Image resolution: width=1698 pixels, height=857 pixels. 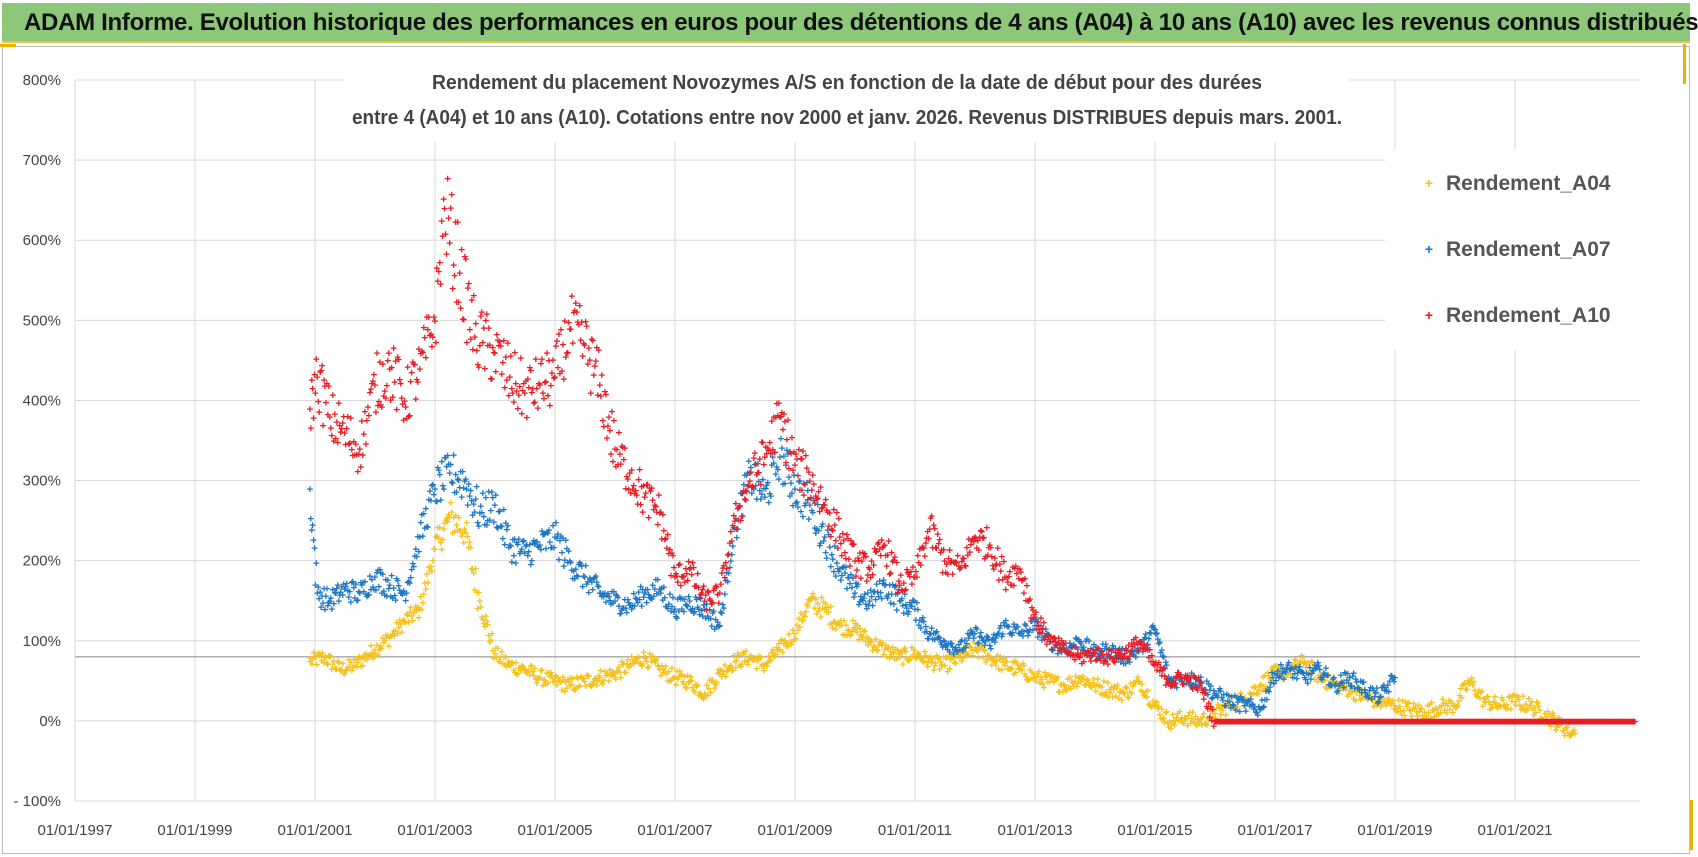 What do you see at coordinates (42, 561) in the screenshot?
I see `y-tick-label: 200%` at bounding box center [42, 561].